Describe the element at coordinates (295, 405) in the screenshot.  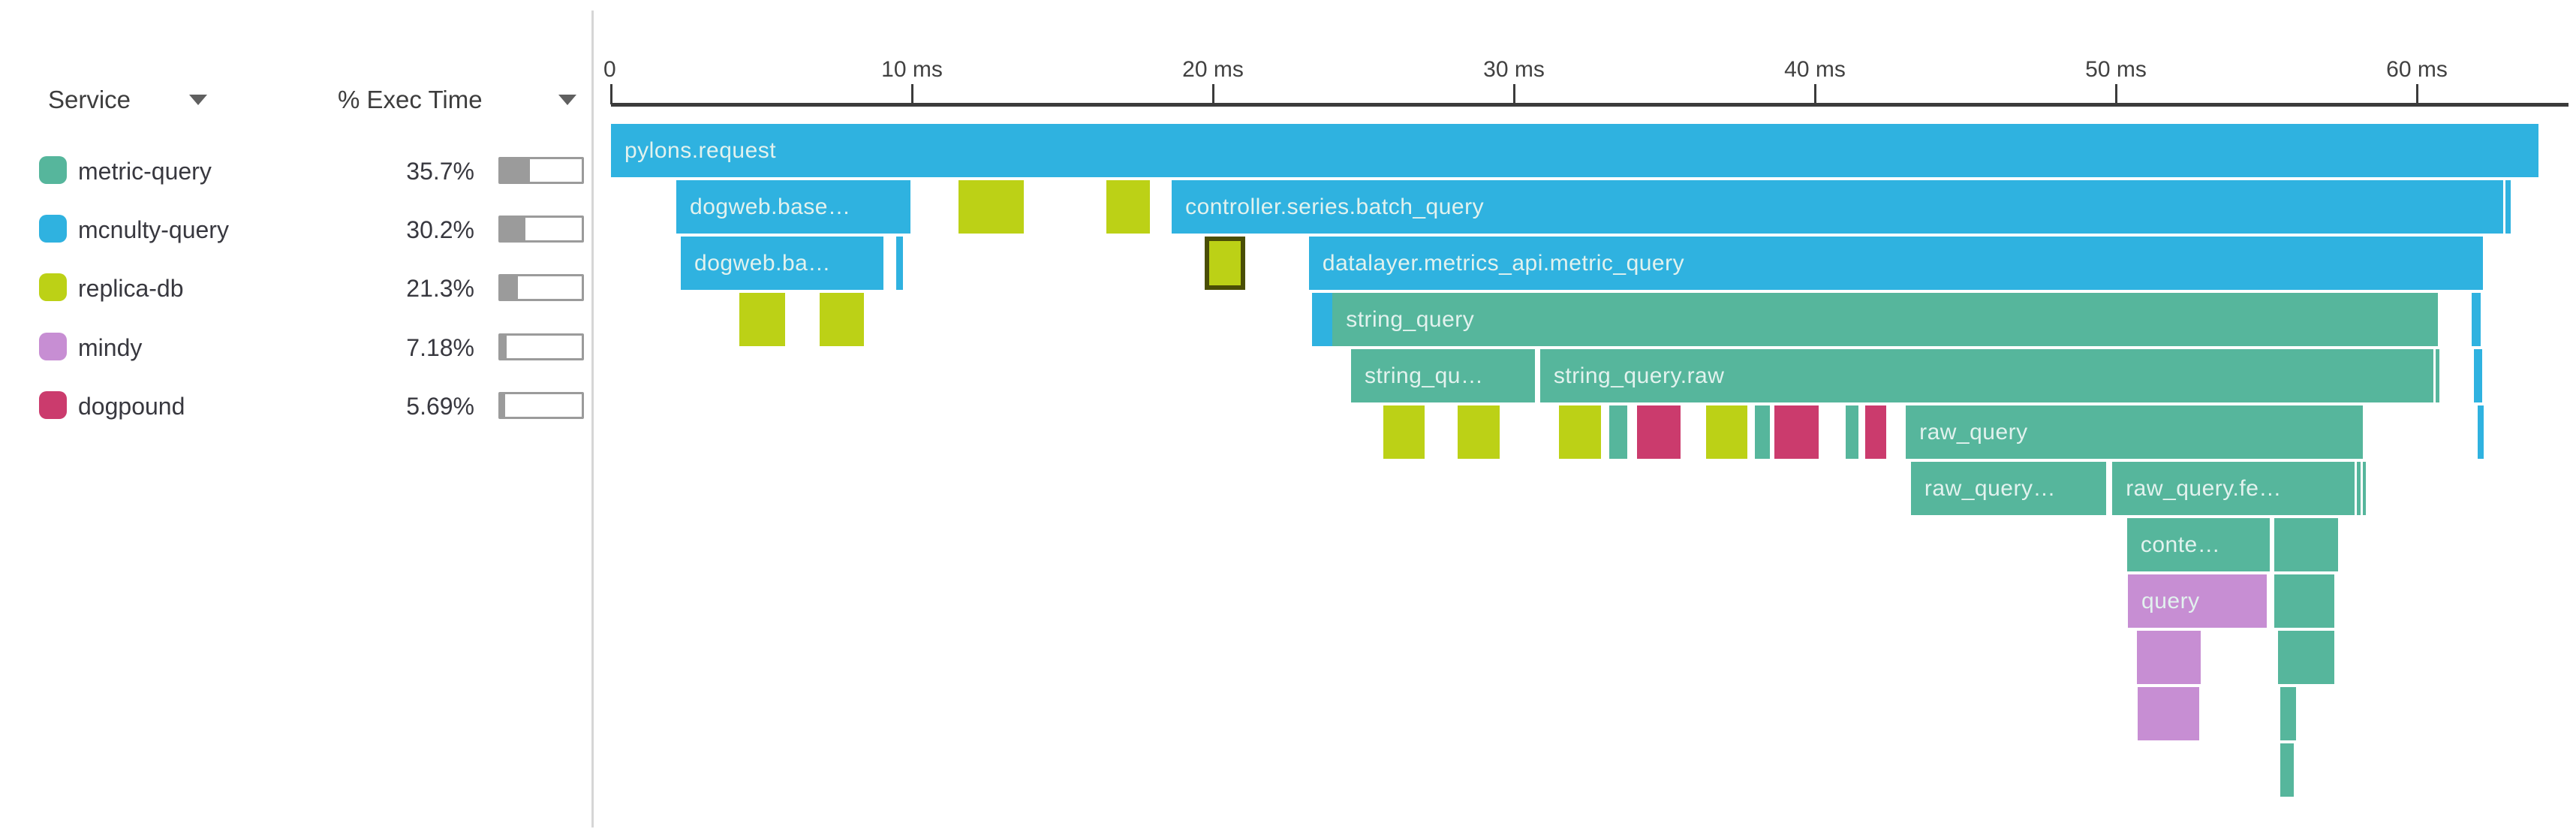
I see `legend-row-dogpound: dogpound 5.69%` at that location.